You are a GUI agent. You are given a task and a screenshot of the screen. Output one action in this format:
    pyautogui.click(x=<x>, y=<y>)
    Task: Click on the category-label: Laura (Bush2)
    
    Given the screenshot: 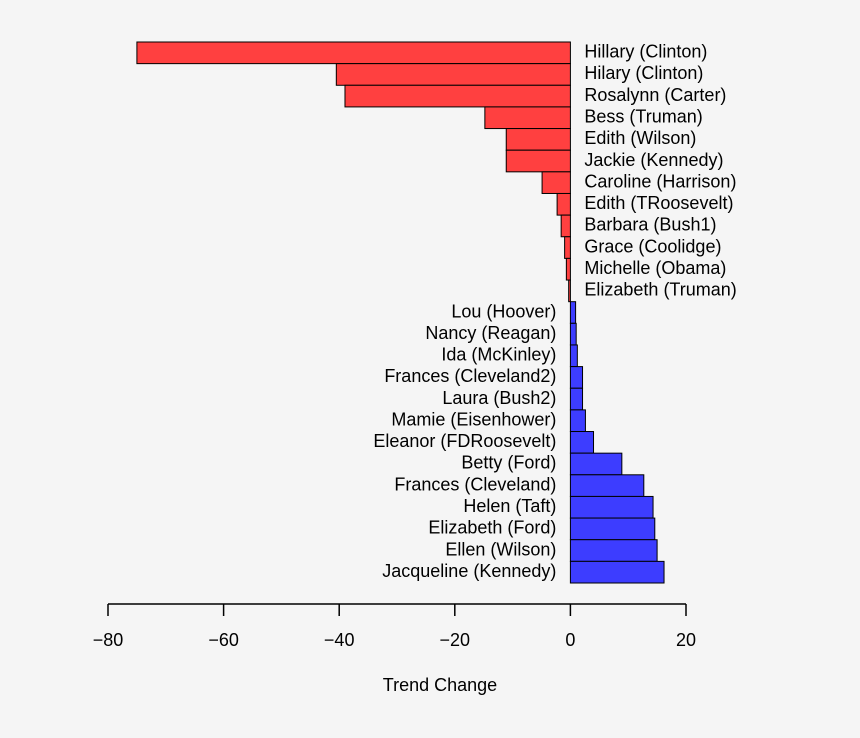 What is the action you would take?
    pyautogui.click(x=499, y=398)
    